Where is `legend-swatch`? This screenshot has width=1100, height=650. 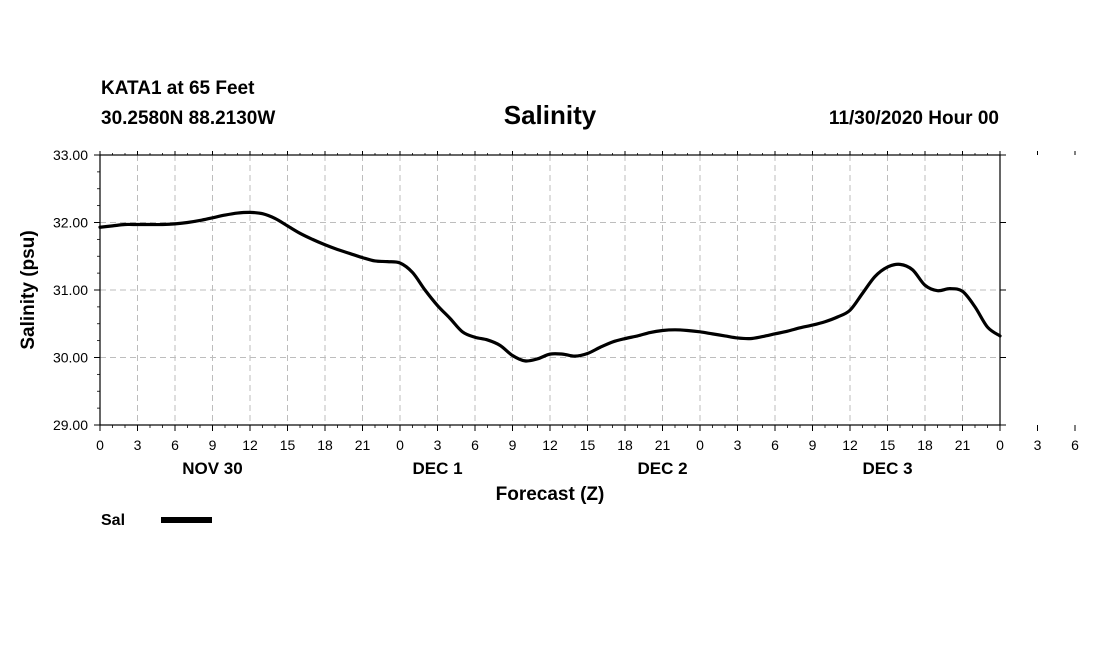 legend-swatch is located at coordinates (186, 520).